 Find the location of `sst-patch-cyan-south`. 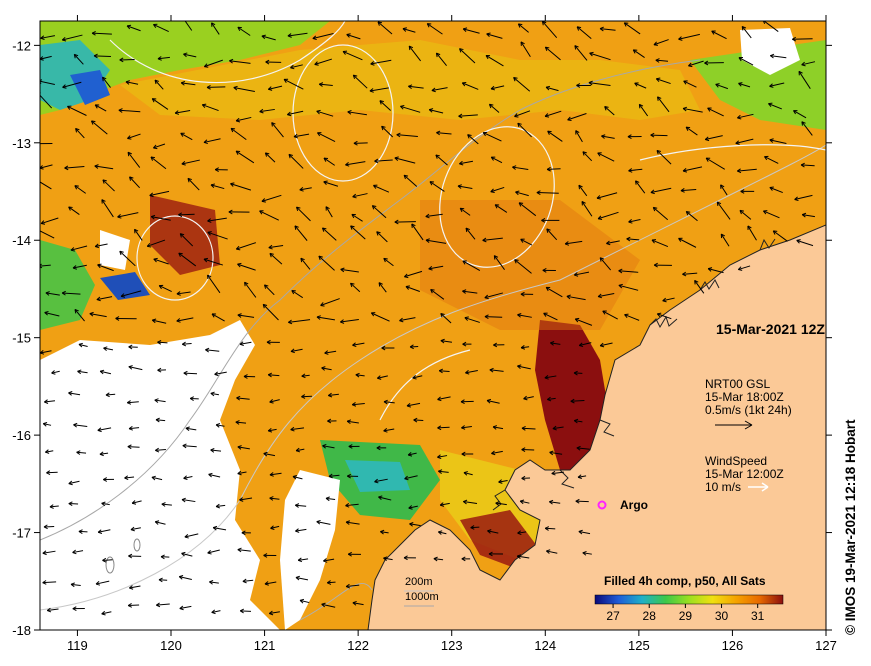

sst-patch-cyan-south is located at coordinates (377, 476).